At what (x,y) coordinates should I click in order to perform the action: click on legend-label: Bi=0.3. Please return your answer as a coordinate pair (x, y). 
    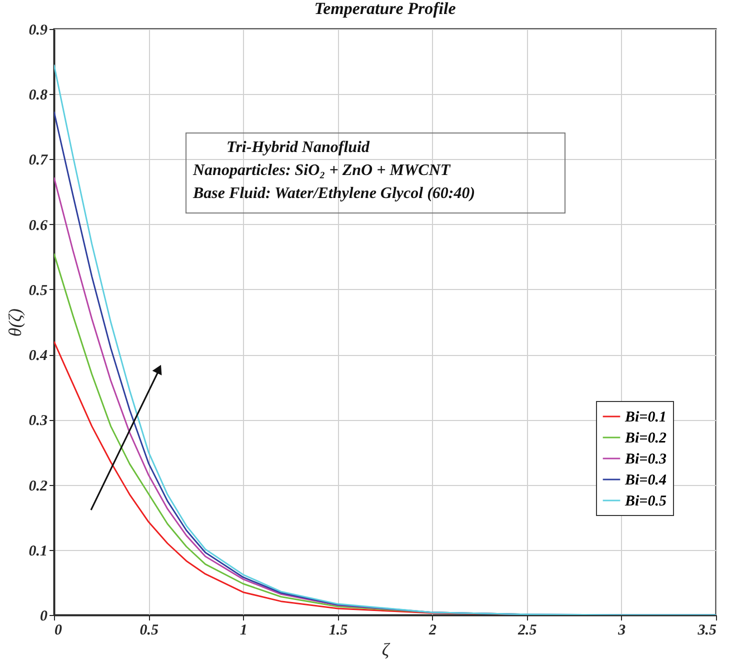
    Looking at the image, I should click on (645, 460).